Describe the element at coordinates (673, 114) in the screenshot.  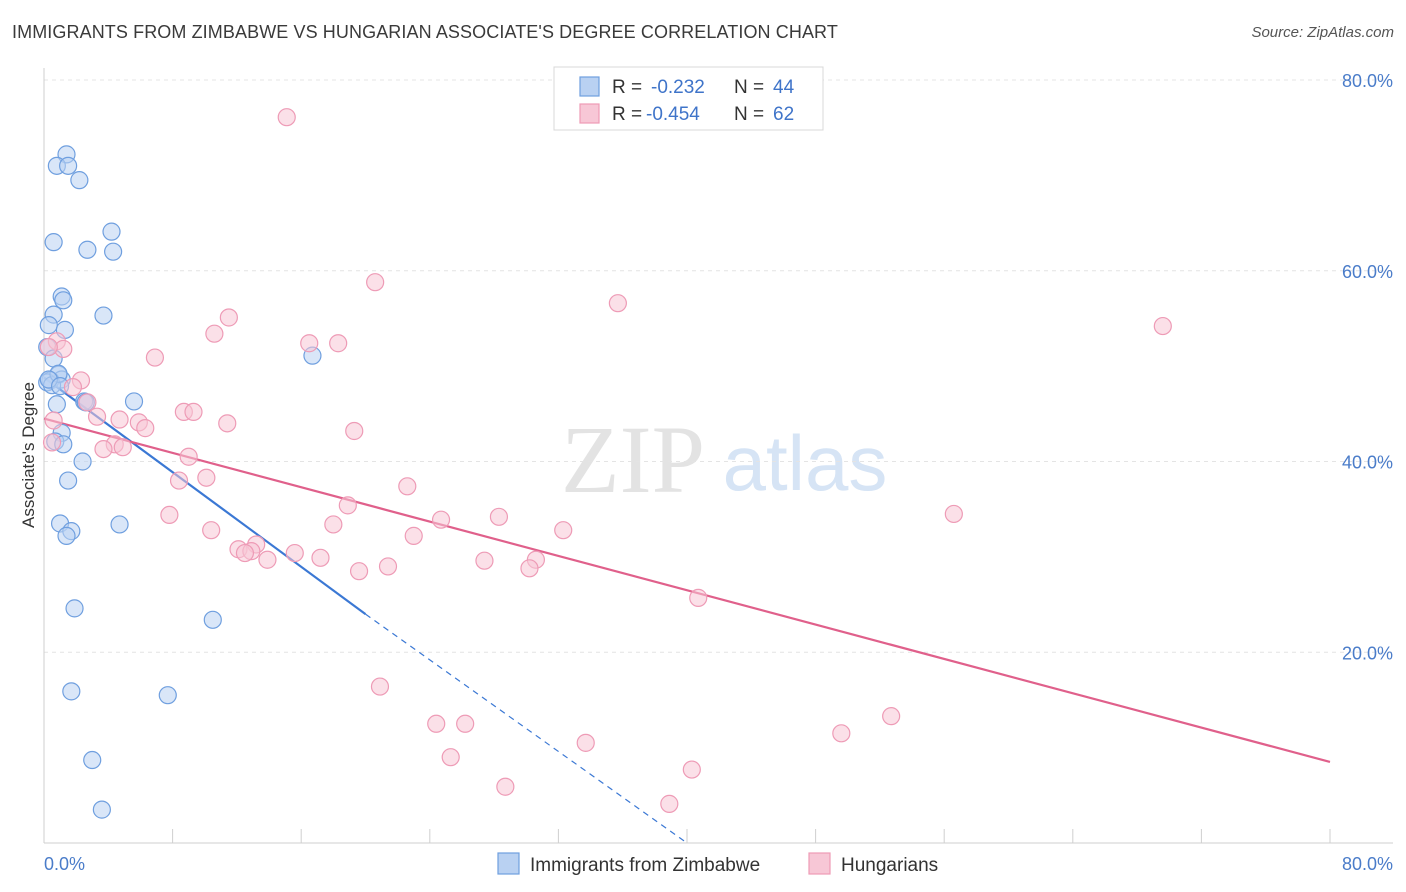
I see `legend-r-value-2: -0.454` at that location.